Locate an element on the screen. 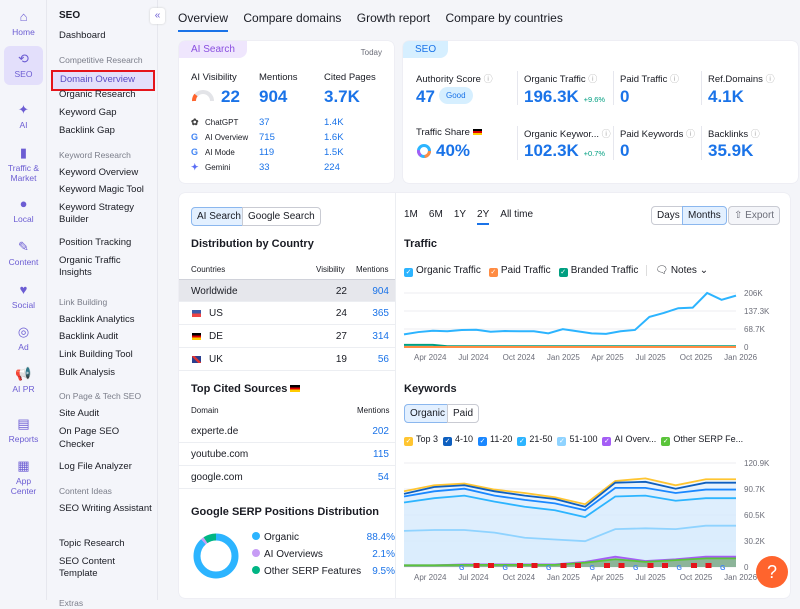  nav-item-on-page-seo-checker: On Page SEO Checker is located at coordinates (107, 438).